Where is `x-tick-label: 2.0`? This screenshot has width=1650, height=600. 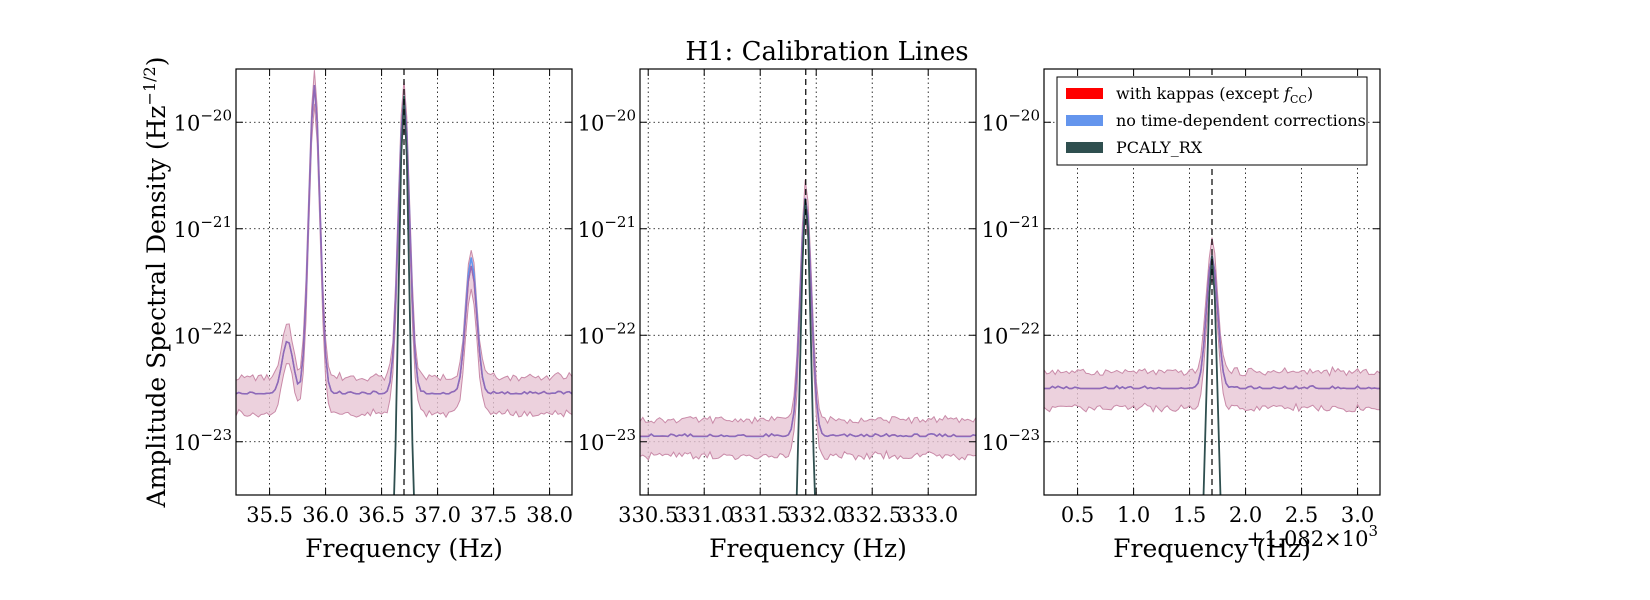 x-tick-label: 2.0 is located at coordinates (1245, 515).